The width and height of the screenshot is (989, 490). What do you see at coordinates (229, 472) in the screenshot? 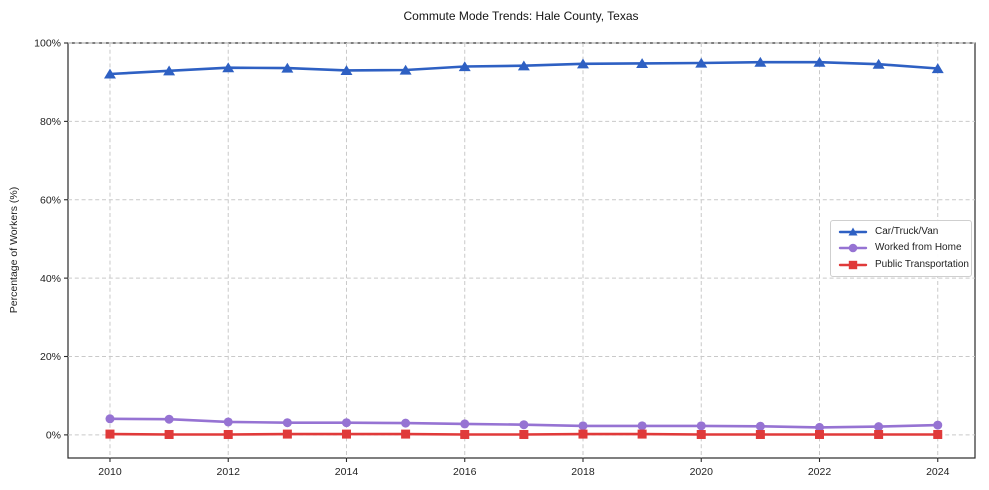
I see `x-tick-label: 2012` at bounding box center [229, 472].